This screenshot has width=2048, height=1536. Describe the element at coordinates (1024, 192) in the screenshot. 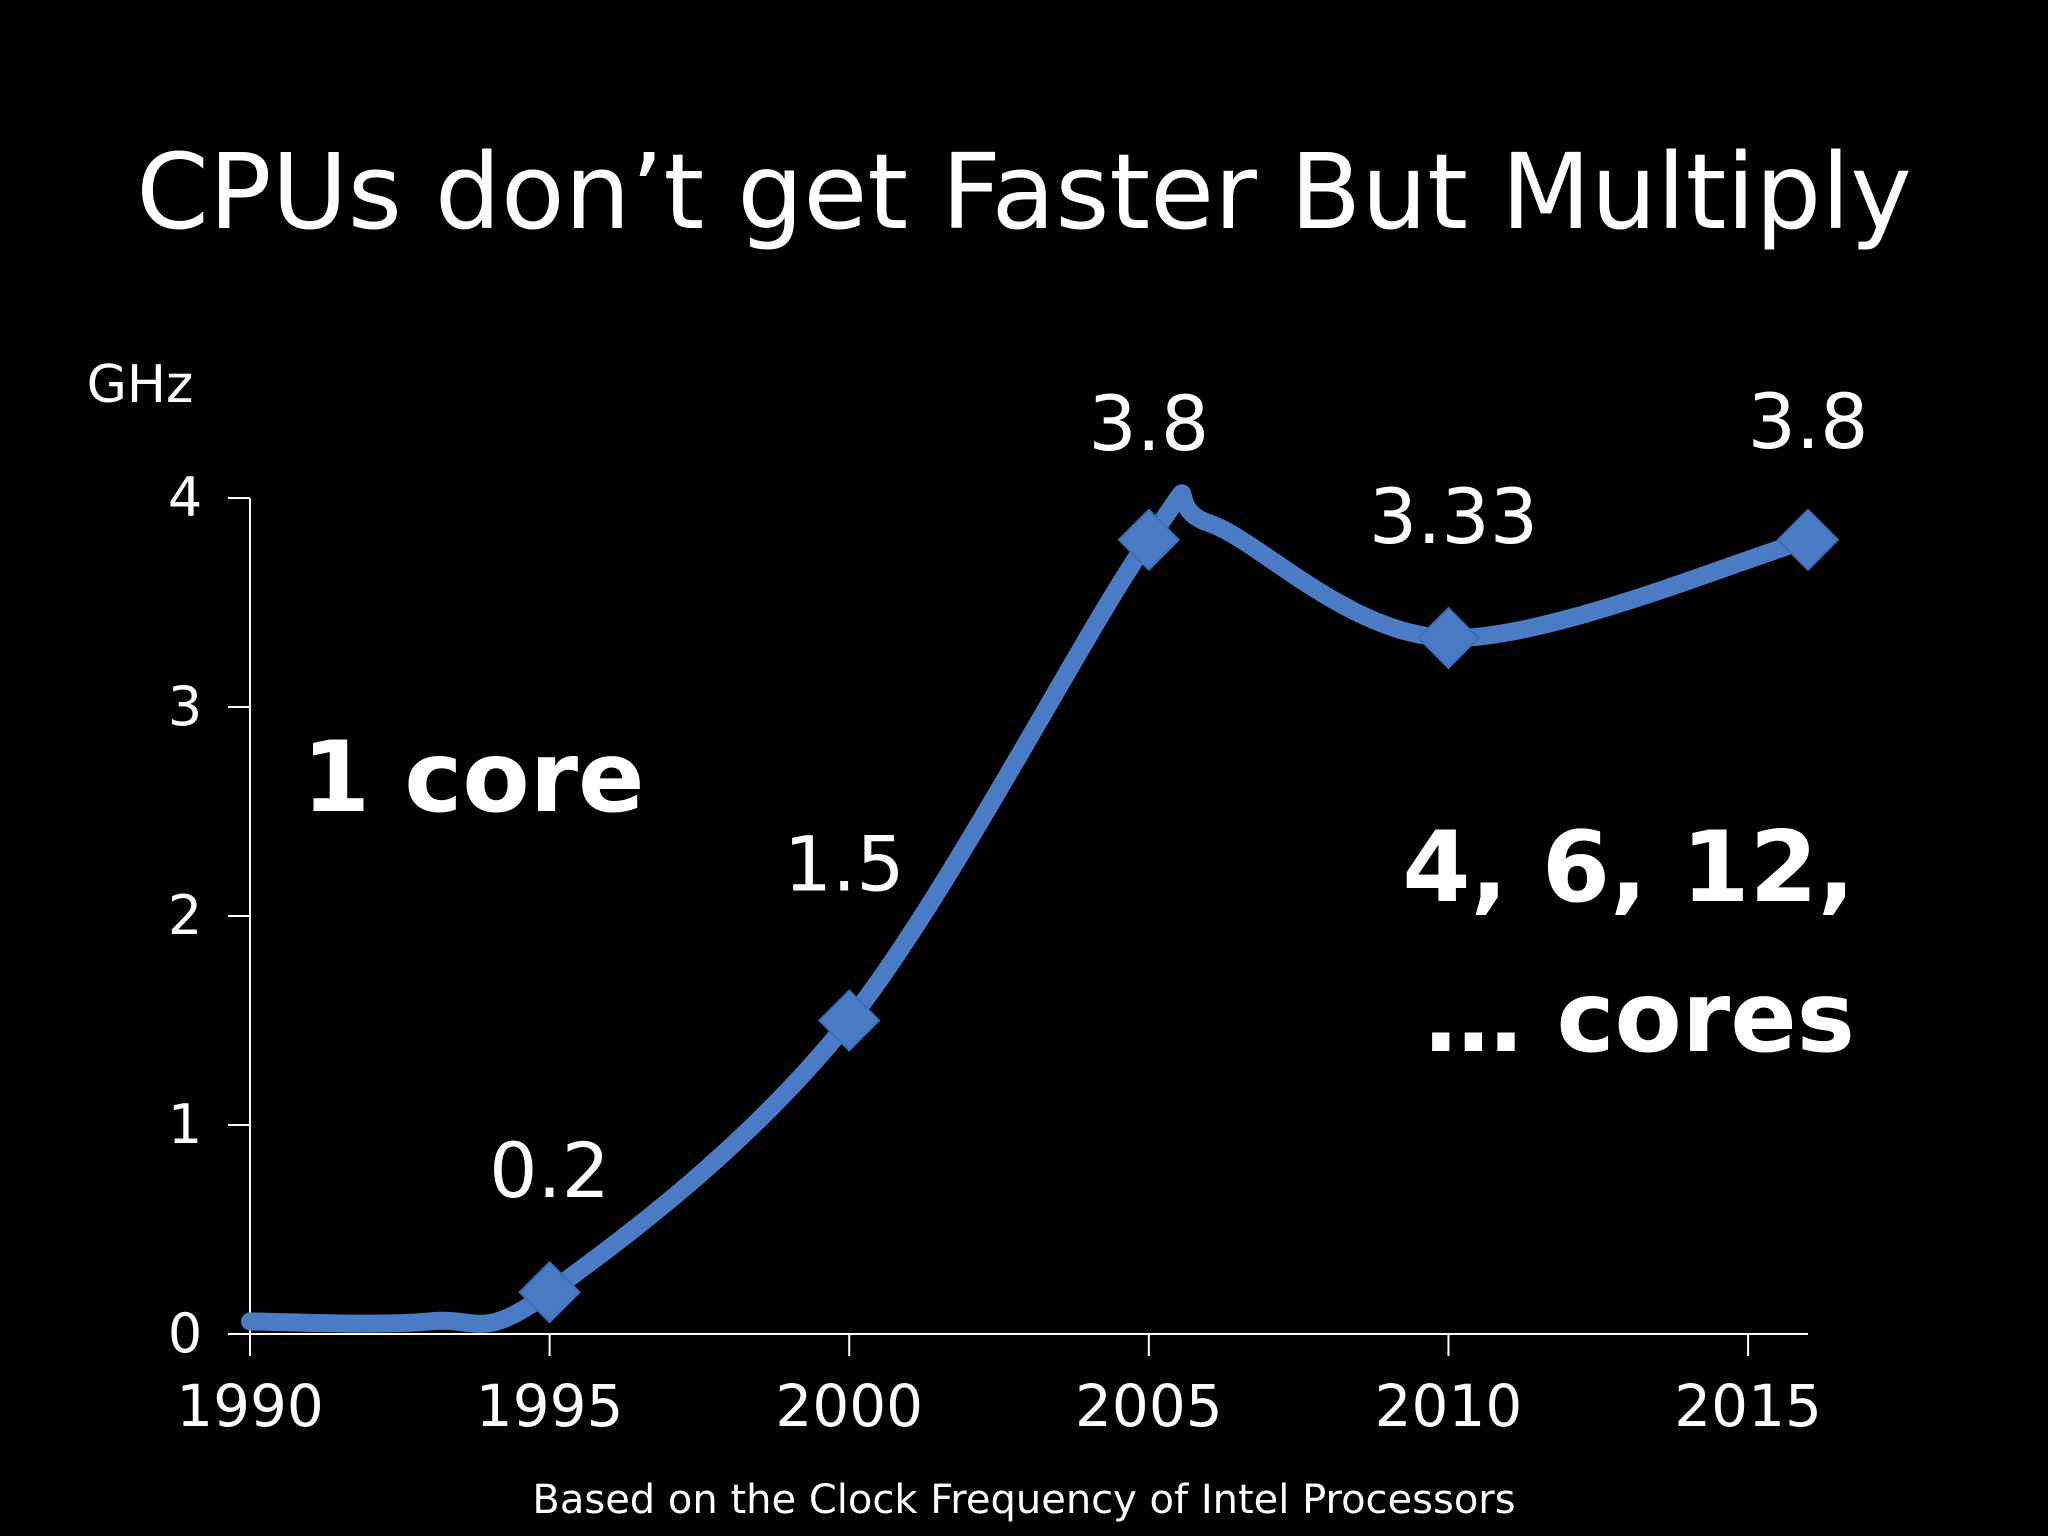

I see `slide-title: CPUs don’t get Faster But Multiply` at that location.